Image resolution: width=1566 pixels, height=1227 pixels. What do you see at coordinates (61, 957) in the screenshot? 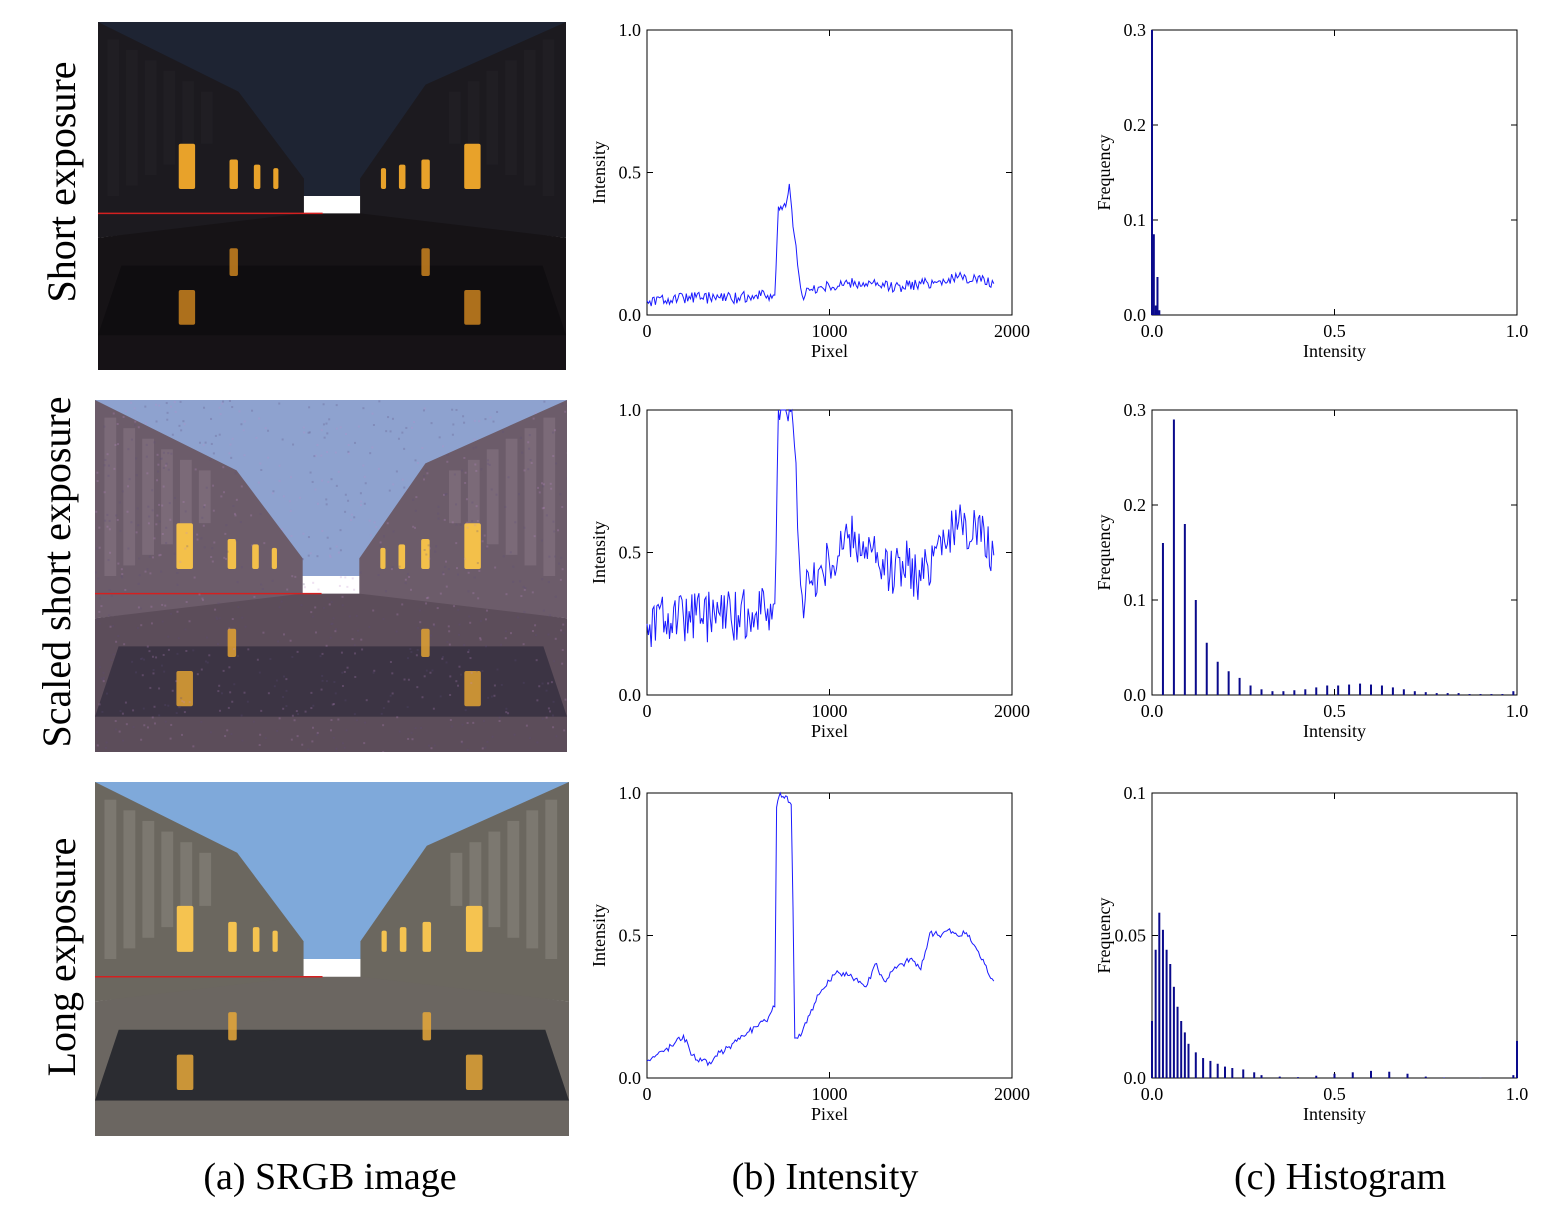
I see `row-label-long: Long exposure` at bounding box center [61, 957].